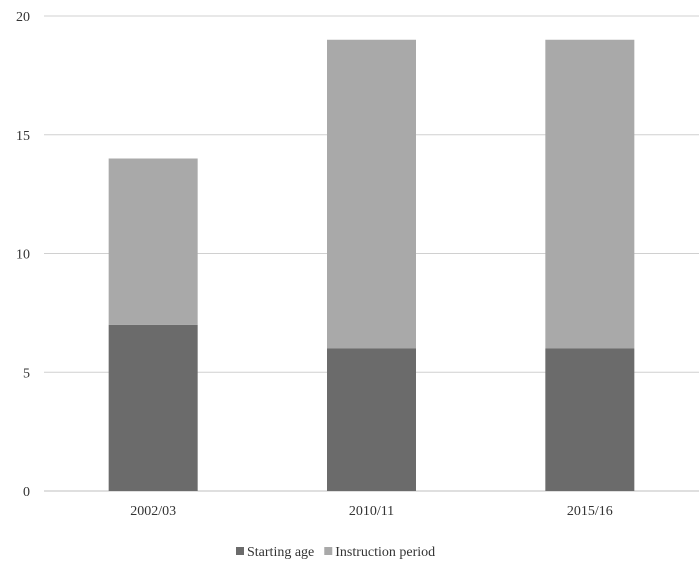  What do you see at coordinates (590, 511) in the screenshot?
I see `x-tick-label: 2015/16` at bounding box center [590, 511].